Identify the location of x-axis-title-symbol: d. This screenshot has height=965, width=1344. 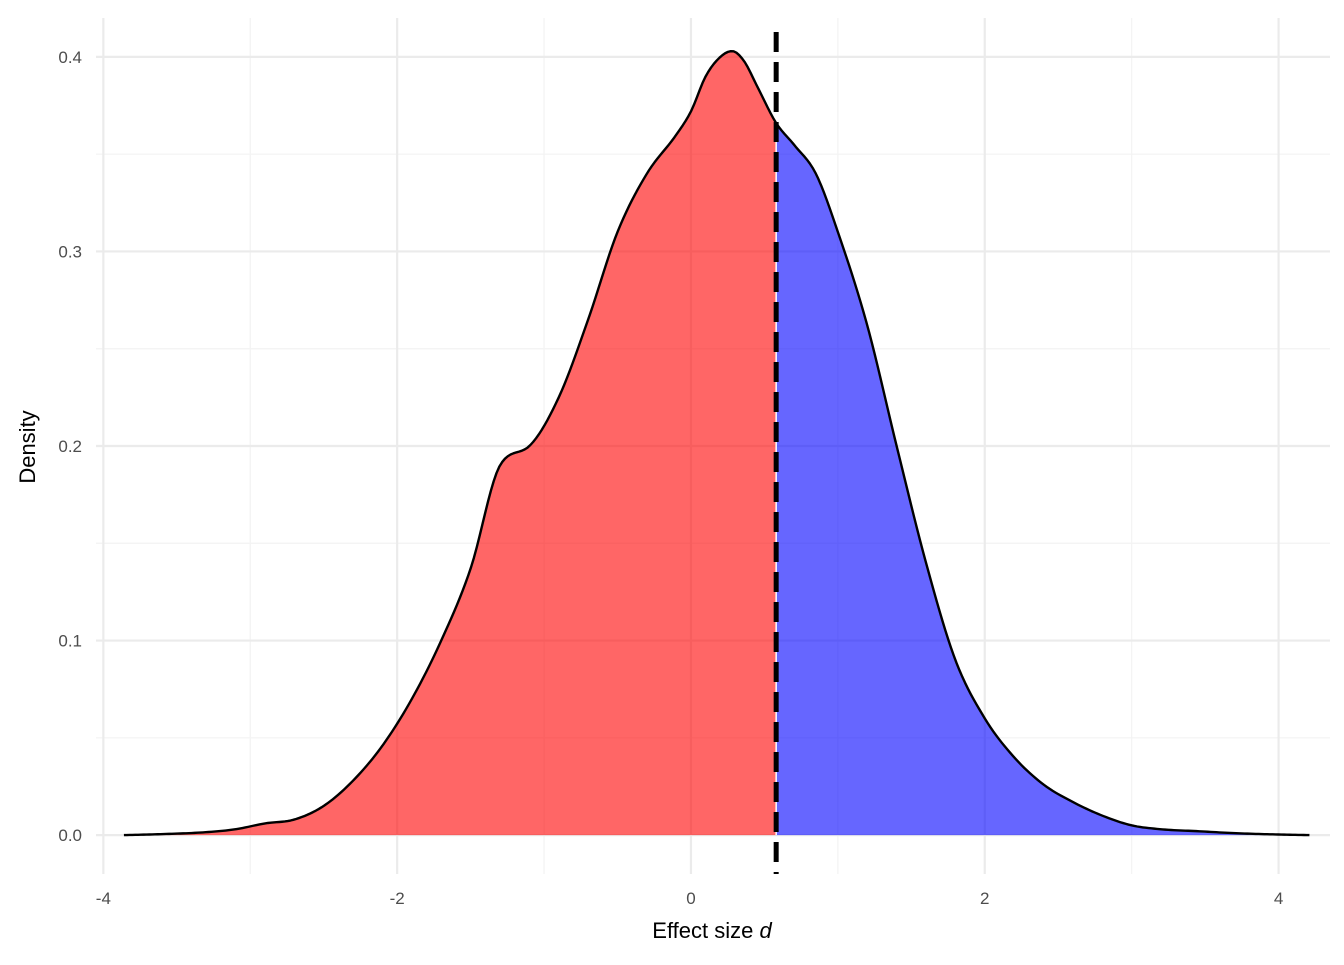
(765, 930).